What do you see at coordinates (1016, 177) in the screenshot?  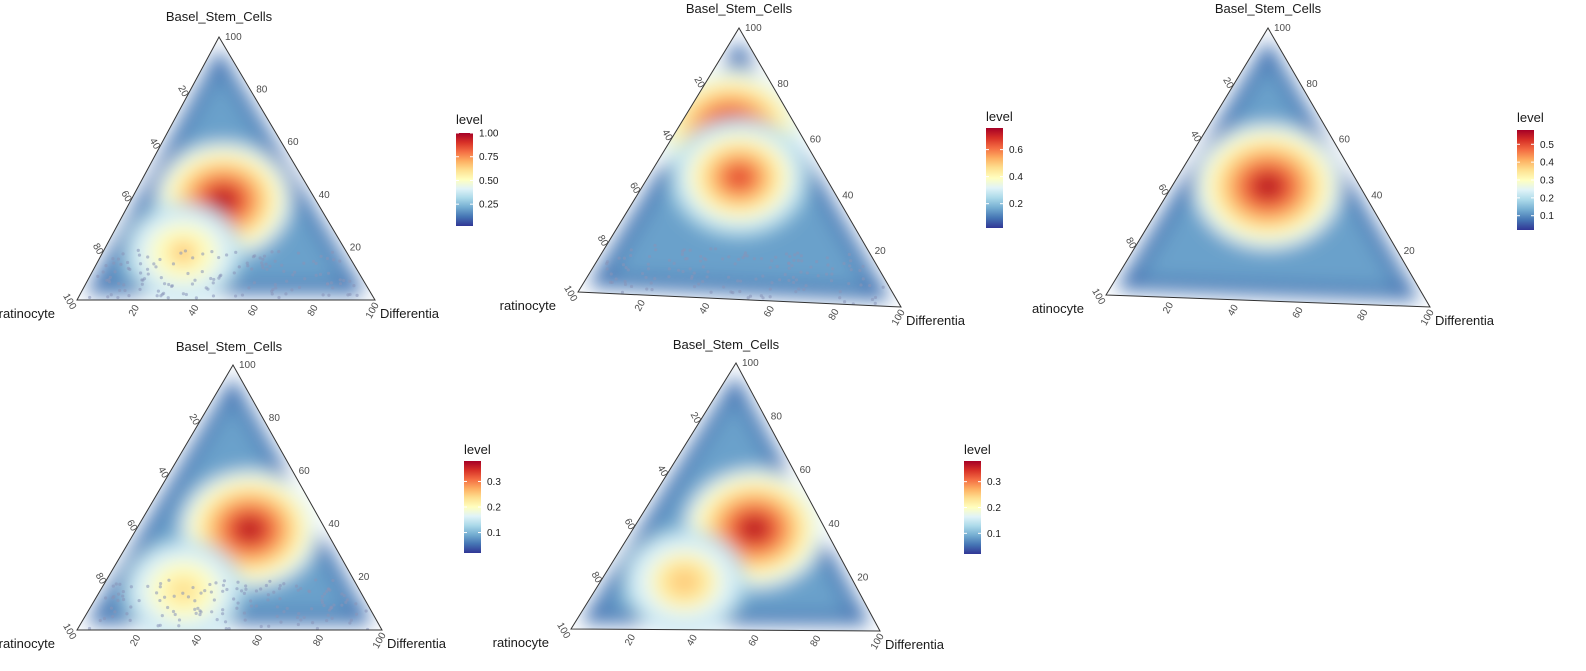 I see `legend-tick-label: 0.4` at bounding box center [1016, 177].